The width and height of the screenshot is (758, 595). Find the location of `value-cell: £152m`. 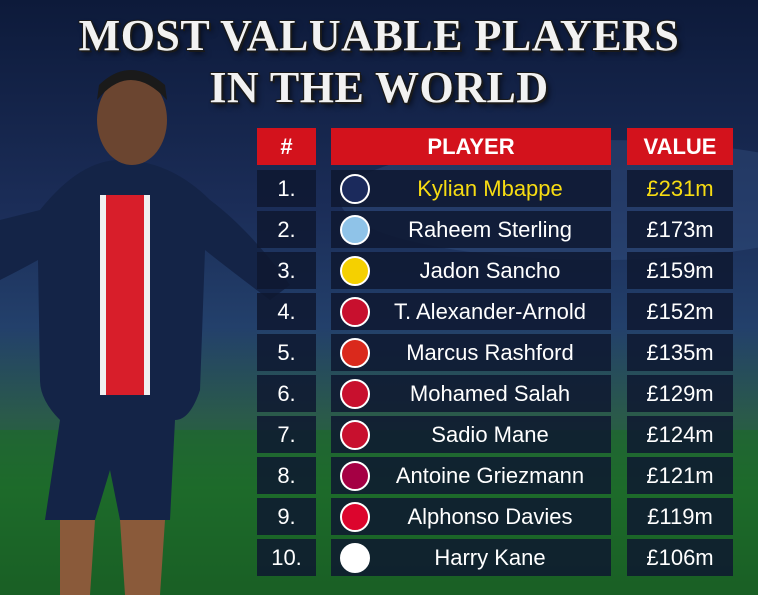

value-cell: £152m is located at coordinates (680, 311).